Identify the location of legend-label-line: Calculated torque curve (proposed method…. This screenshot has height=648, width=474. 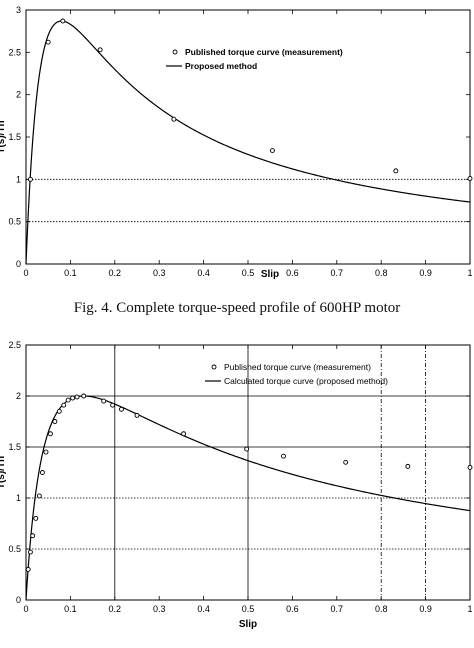
(306, 381).